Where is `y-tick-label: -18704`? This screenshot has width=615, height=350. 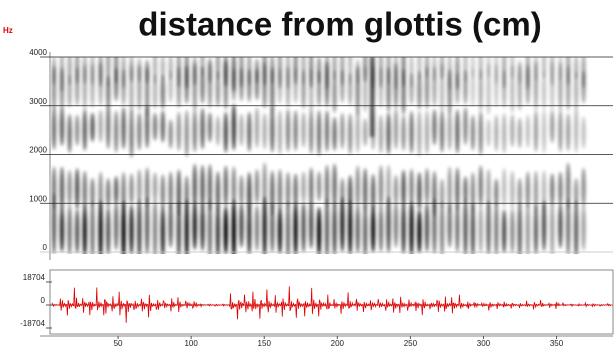
y-tick-label: -18704 is located at coordinates (32, 323).